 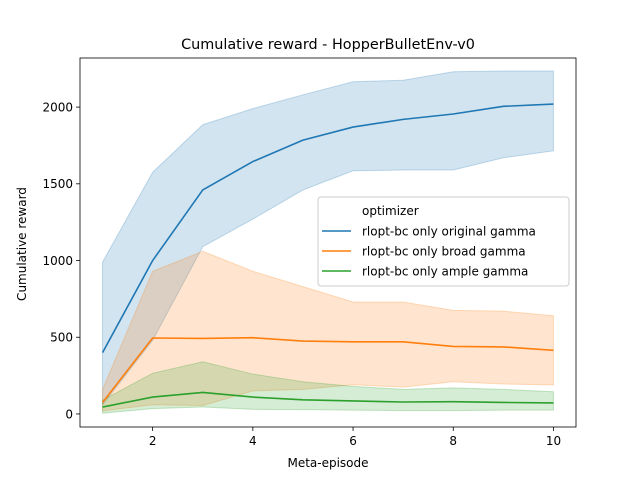 I want to click on y-tick-label: 0, so click(x=69, y=414).